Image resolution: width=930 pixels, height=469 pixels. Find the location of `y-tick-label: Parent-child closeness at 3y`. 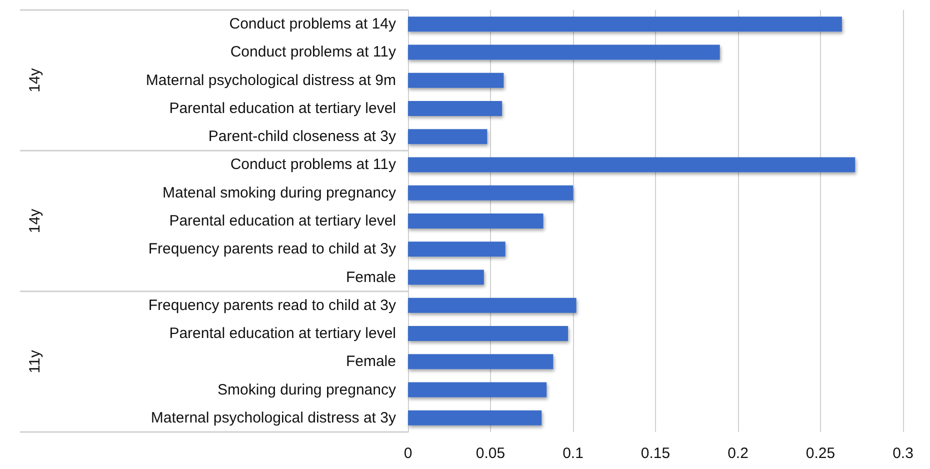

y-tick-label: Parent-child closeness at 3y is located at coordinates (302, 137).